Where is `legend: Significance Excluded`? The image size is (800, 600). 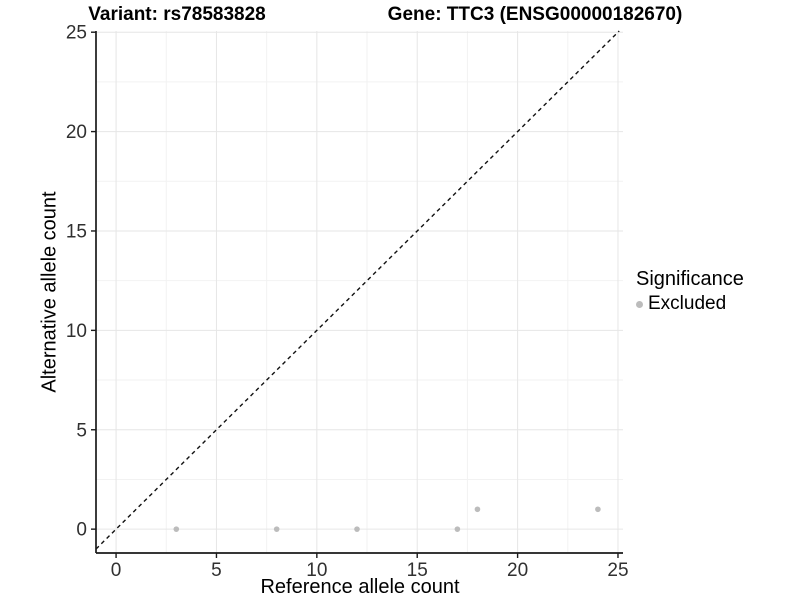 legend: Significance Excluded is located at coordinates (690, 291).